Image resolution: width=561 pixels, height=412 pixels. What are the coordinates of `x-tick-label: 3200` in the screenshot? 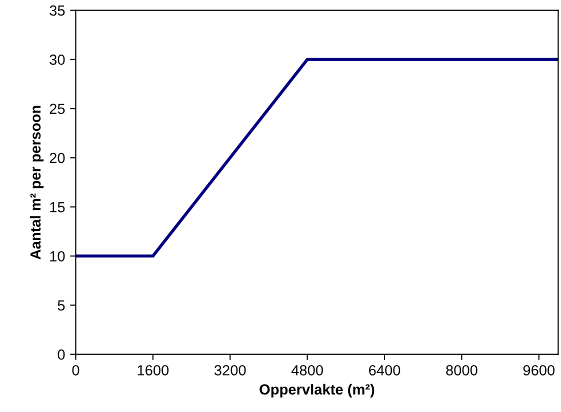 It's located at (230, 370).